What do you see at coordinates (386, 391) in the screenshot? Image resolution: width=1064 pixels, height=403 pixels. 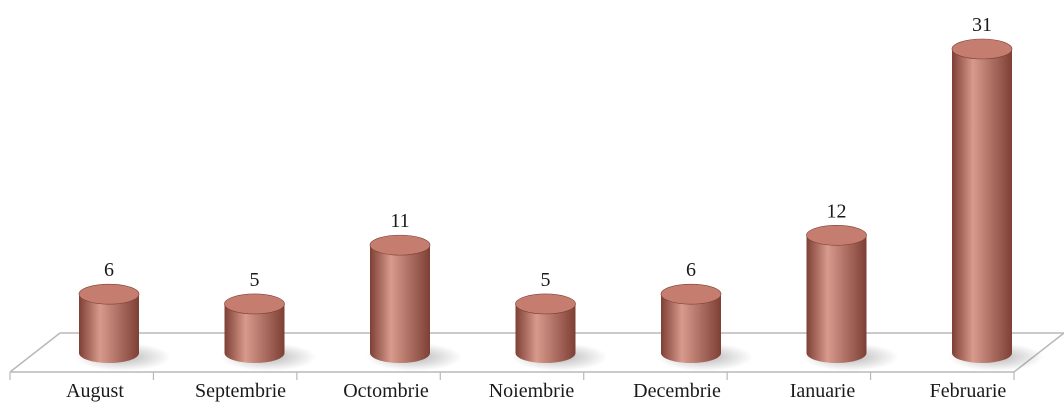 I see `x-tick-label: Octombrie` at bounding box center [386, 391].